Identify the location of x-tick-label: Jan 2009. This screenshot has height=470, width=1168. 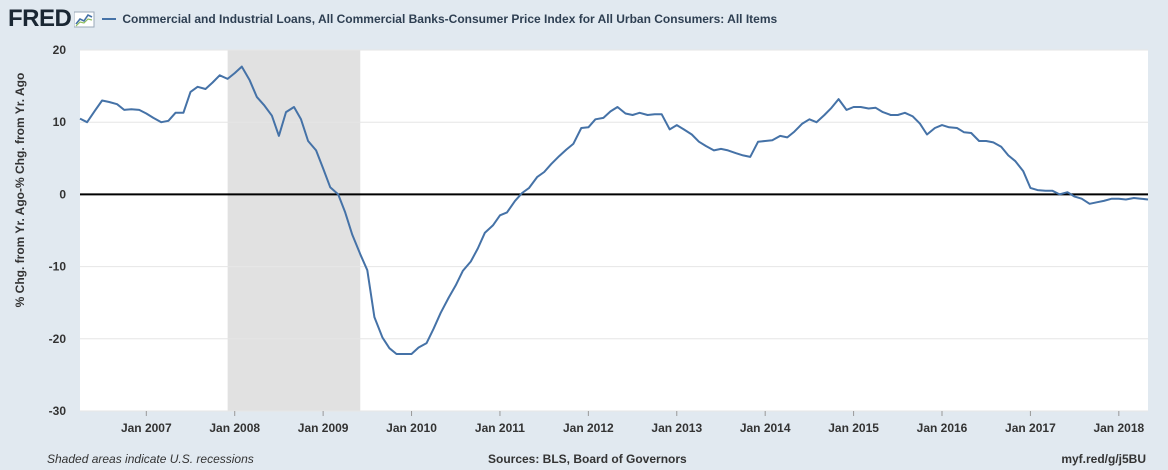
(323, 428).